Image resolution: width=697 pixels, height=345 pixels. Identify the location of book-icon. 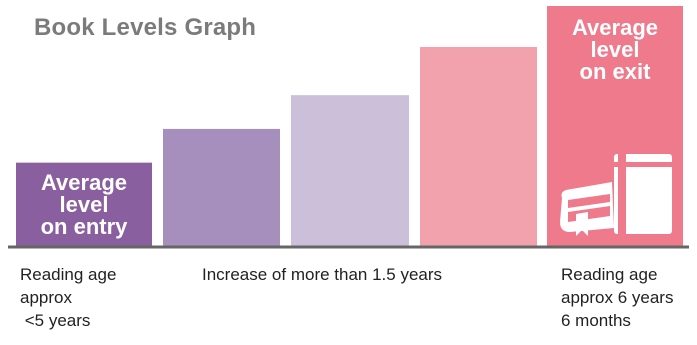
(616, 195).